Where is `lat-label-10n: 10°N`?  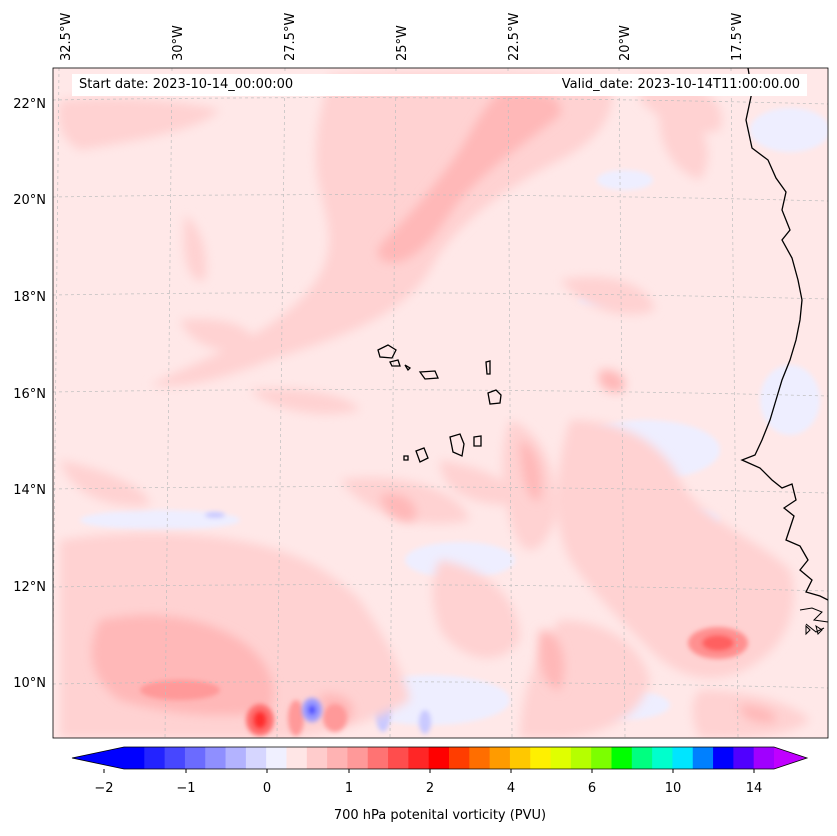 lat-label-10n: 10°N is located at coordinates (29, 683).